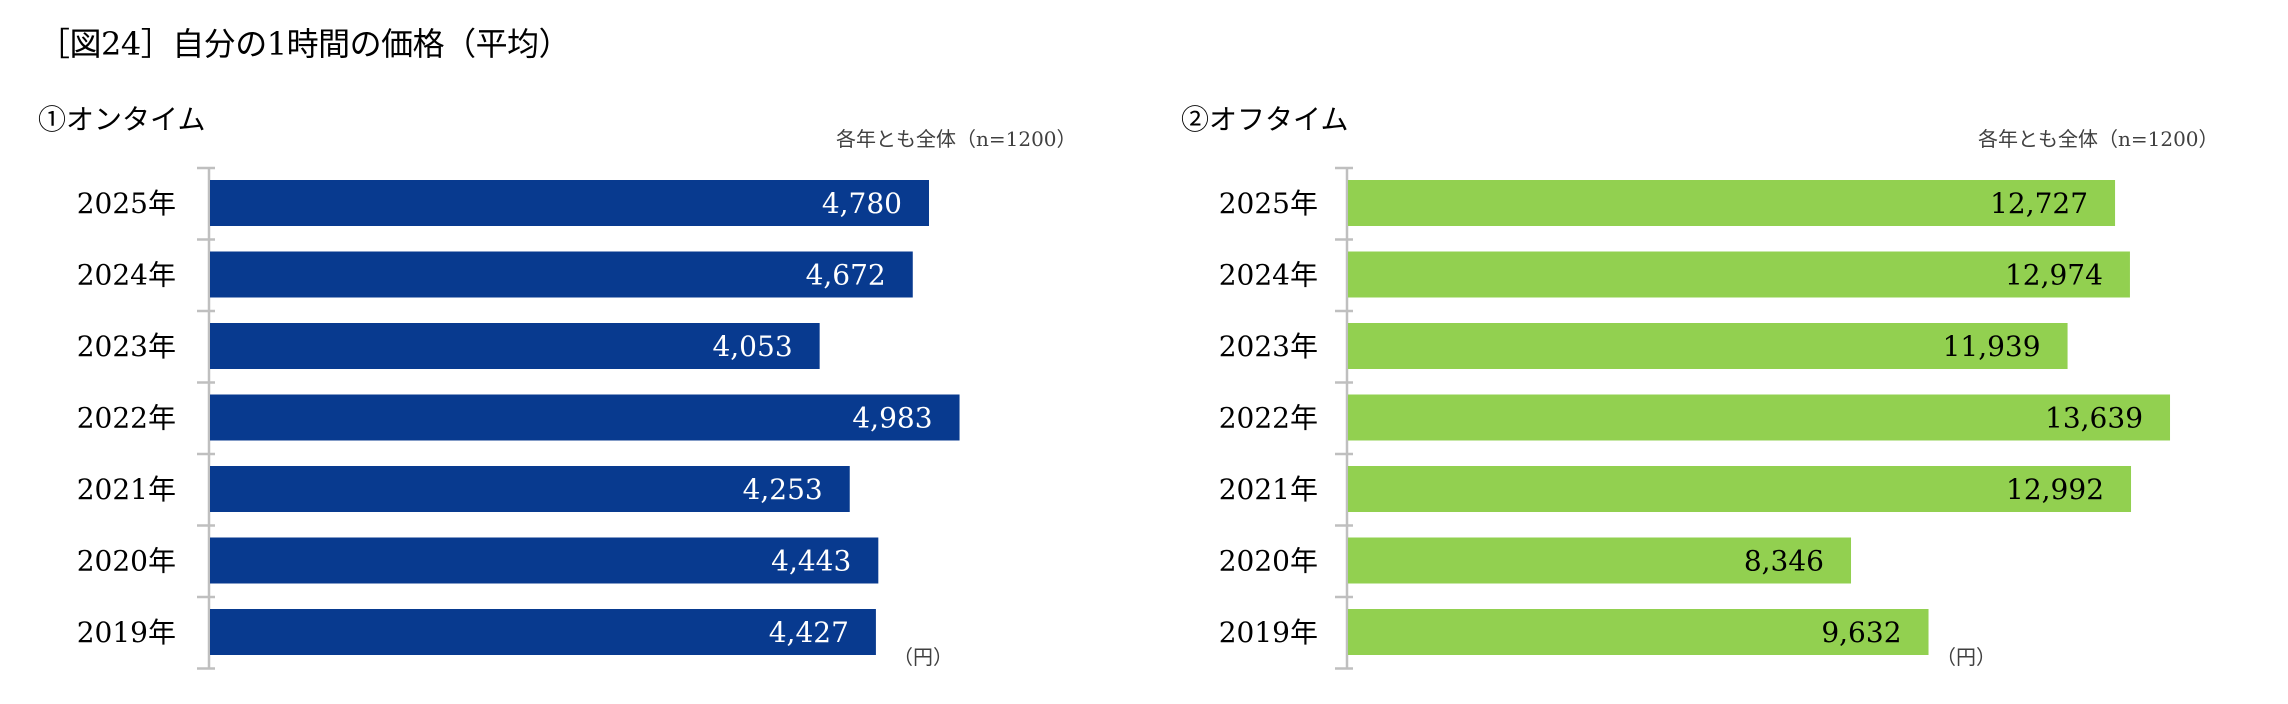 The height and width of the screenshot is (704, 2288). Describe the element at coordinates (126, 561) in the screenshot. I see `ontime-category-label: 2020年` at that location.